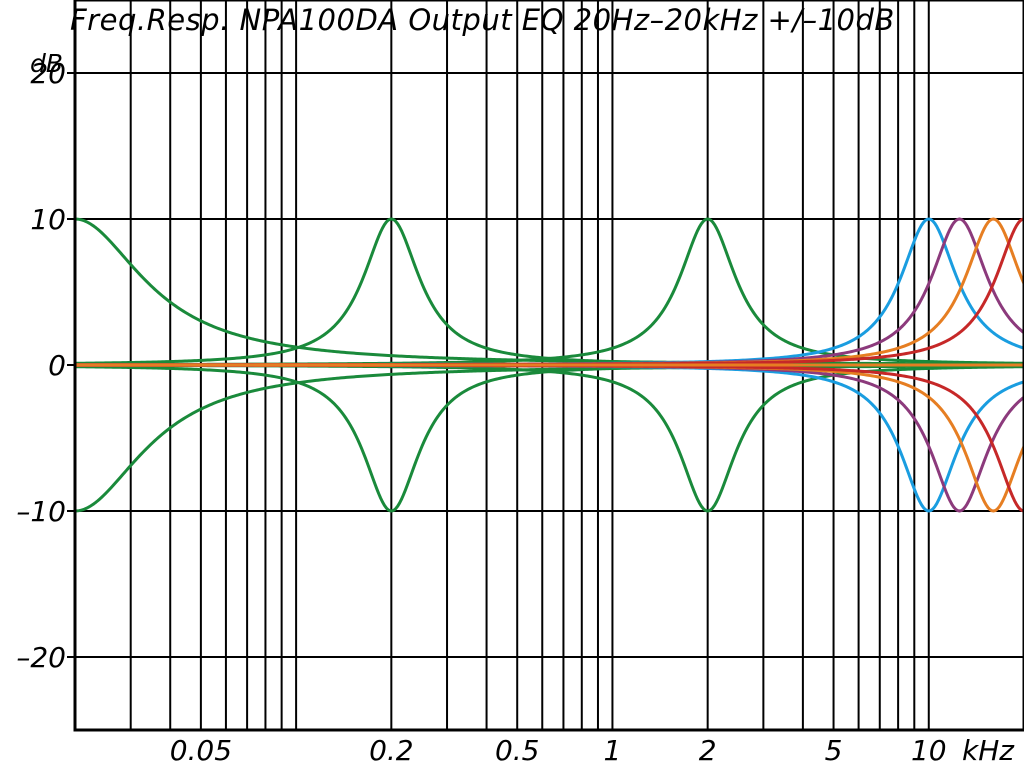  Describe the element at coordinates (988, 749) in the screenshot. I see `x-axis-unit-label: kHz` at that location.